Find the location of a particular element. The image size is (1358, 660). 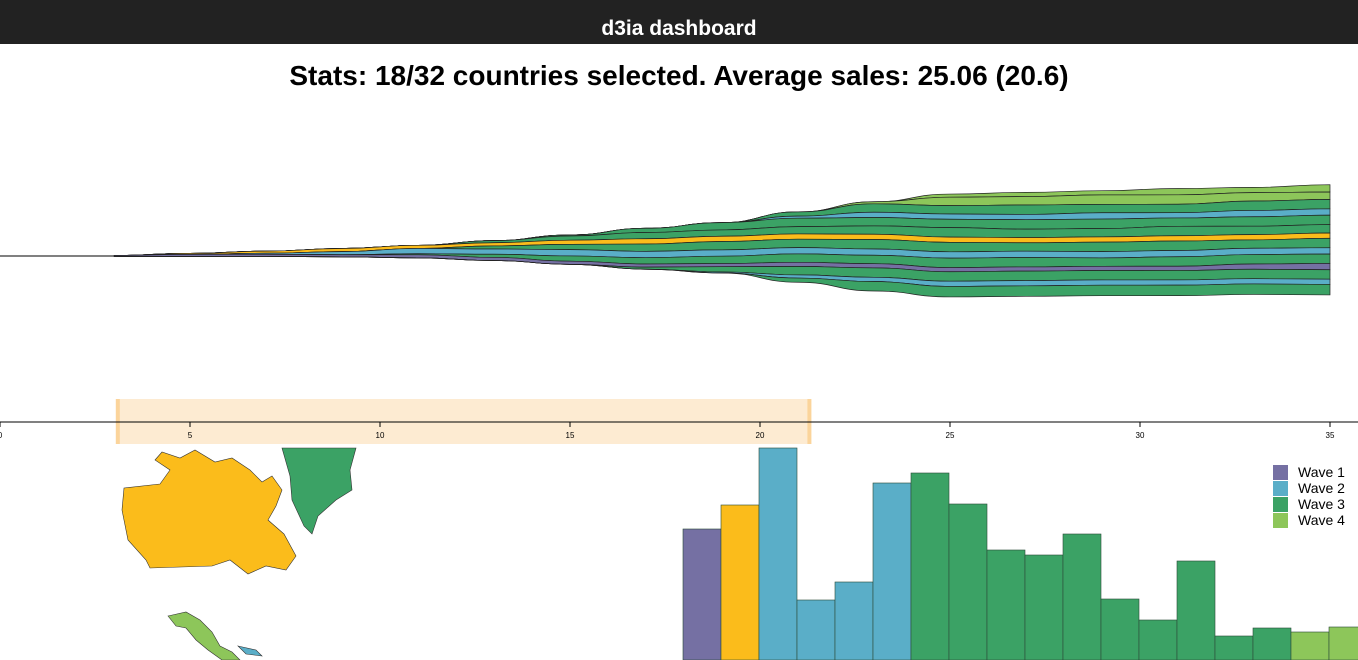

map-country-mexico is located at coordinates (204, 635).